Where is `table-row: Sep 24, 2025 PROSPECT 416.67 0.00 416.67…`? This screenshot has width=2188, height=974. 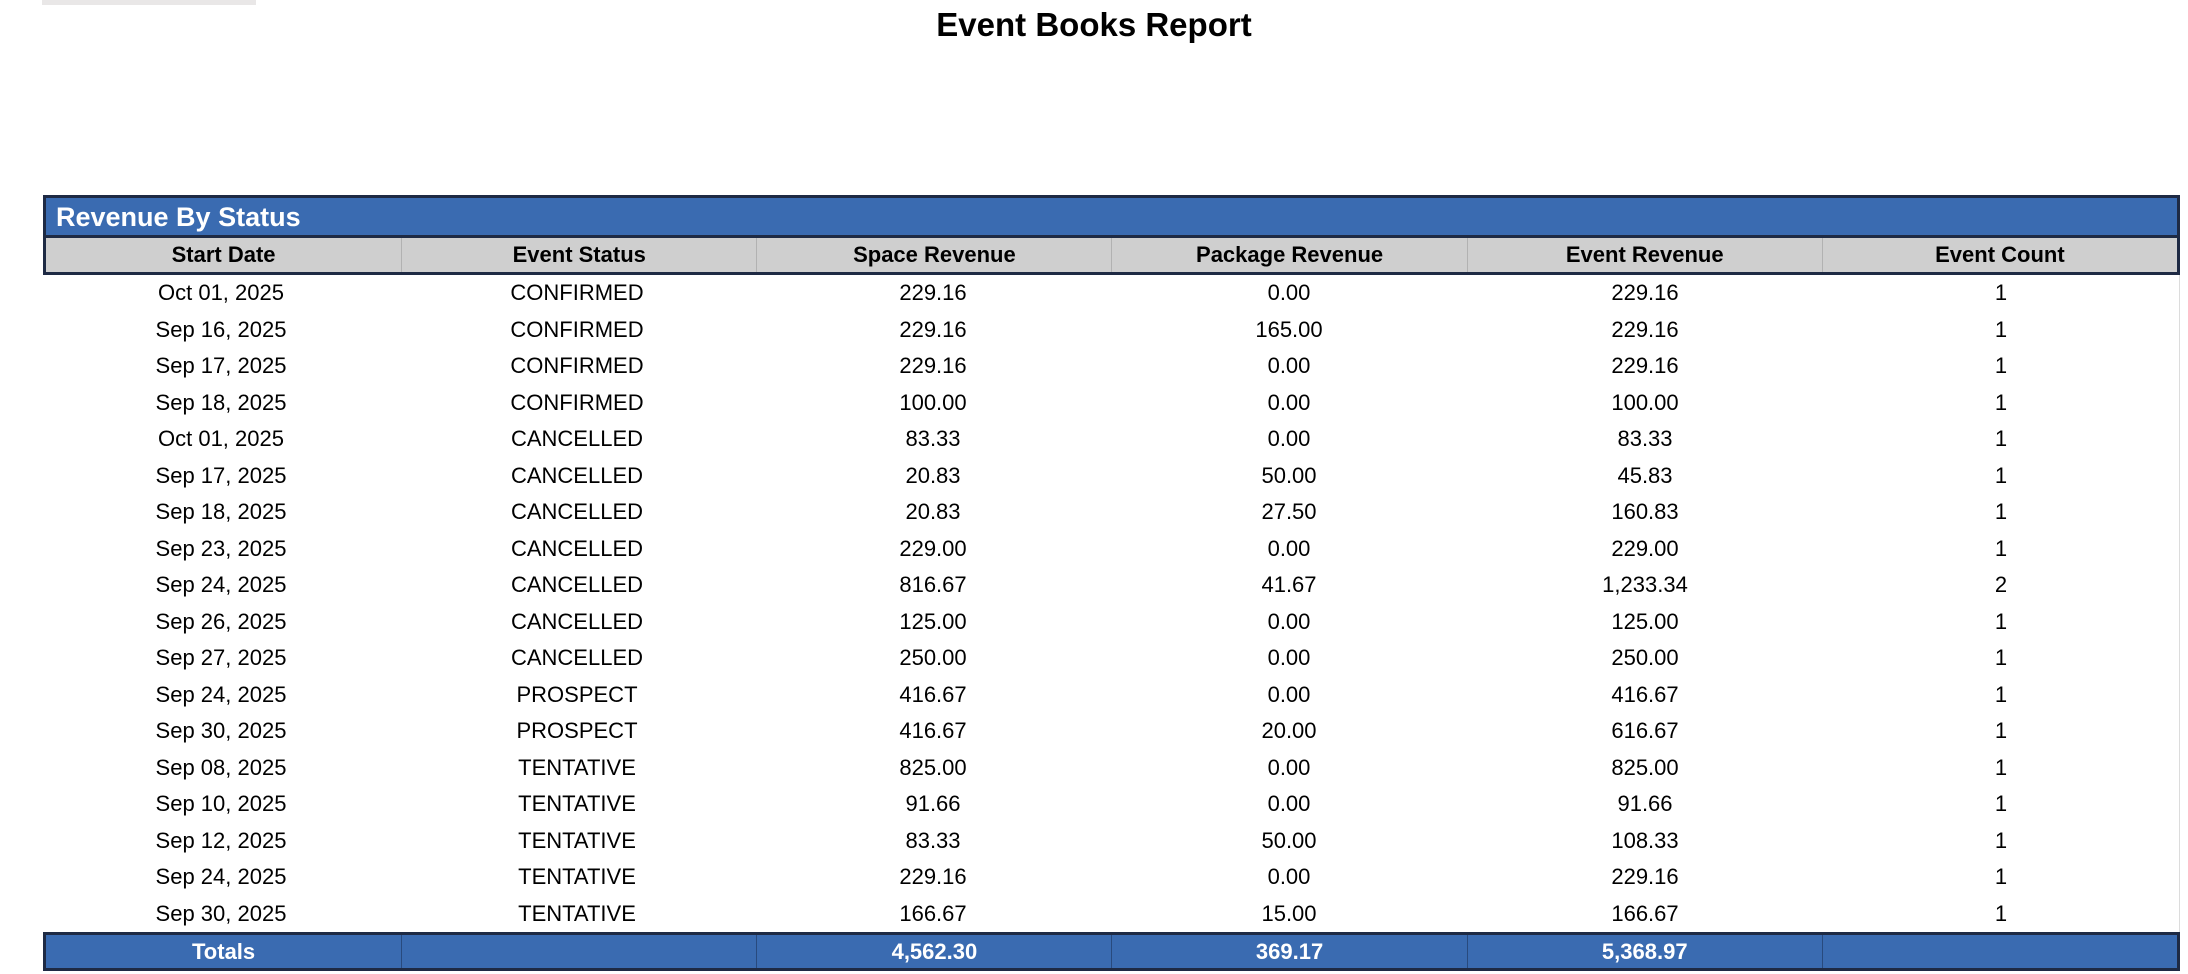 table-row: Sep 24, 2025 PROSPECT 416.67 0.00 416.67… is located at coordinates (1111, 695).